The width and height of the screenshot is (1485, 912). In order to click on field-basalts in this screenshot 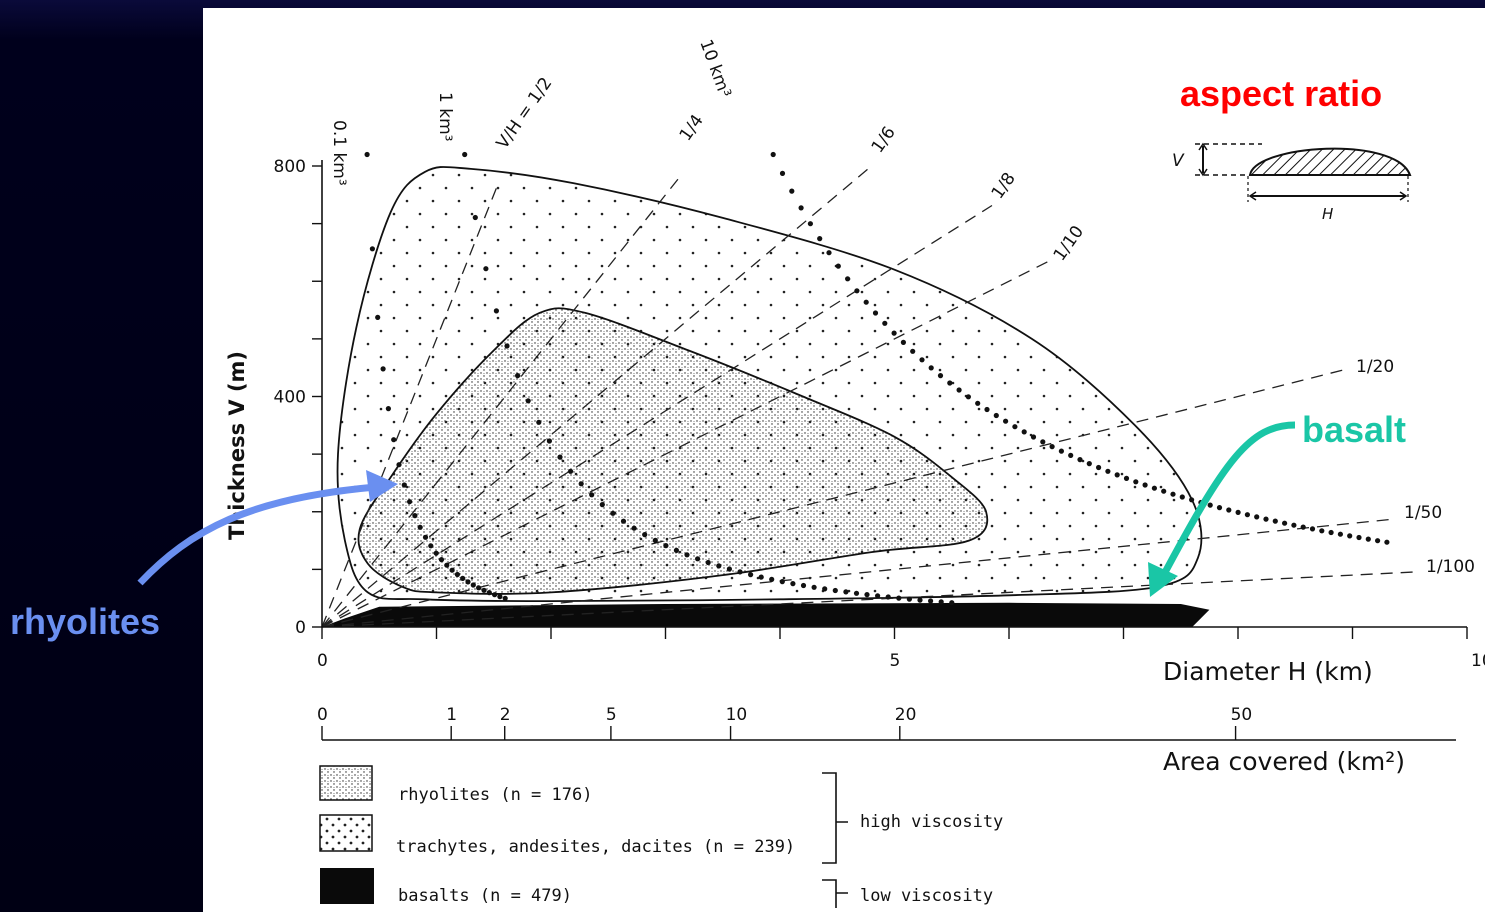, I will do `click(766, 614)`.